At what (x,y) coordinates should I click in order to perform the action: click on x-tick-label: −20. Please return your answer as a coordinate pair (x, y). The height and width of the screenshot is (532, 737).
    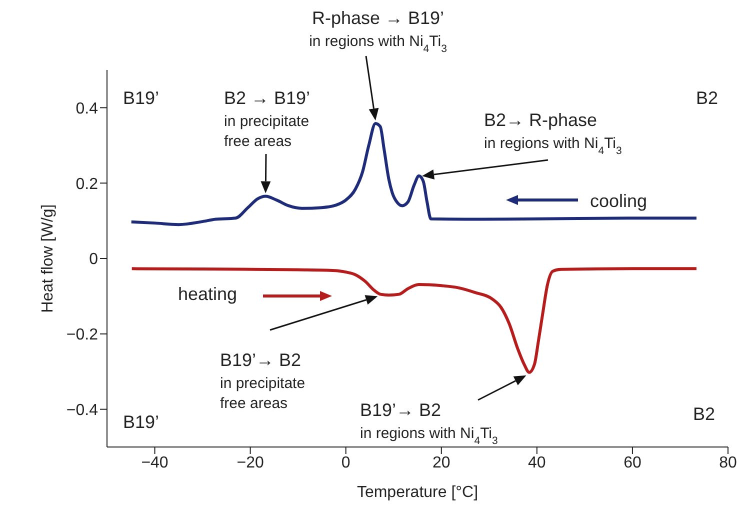
    Looking at the image, I should click on (250, 463).